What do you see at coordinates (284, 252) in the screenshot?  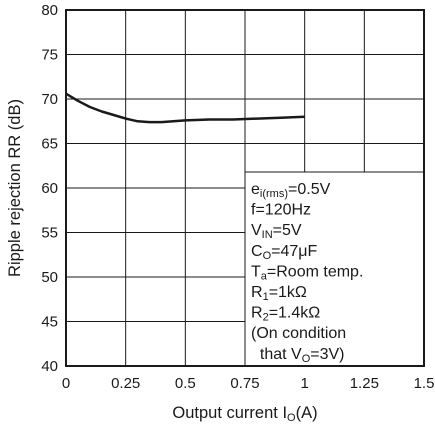 I see `condition-line: CO=47μF` at bounding box center [284, 252].